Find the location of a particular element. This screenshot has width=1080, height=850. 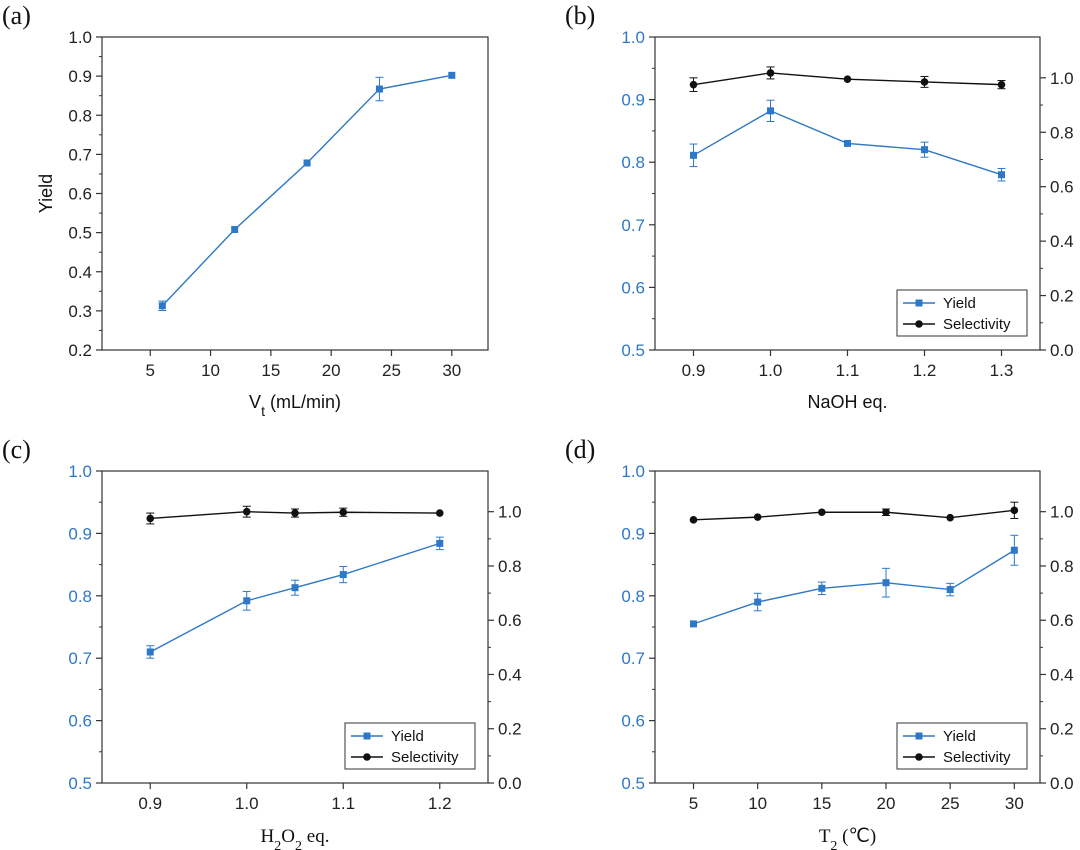

y-tick-label: 0.3 is located at coordinates (80, 311).